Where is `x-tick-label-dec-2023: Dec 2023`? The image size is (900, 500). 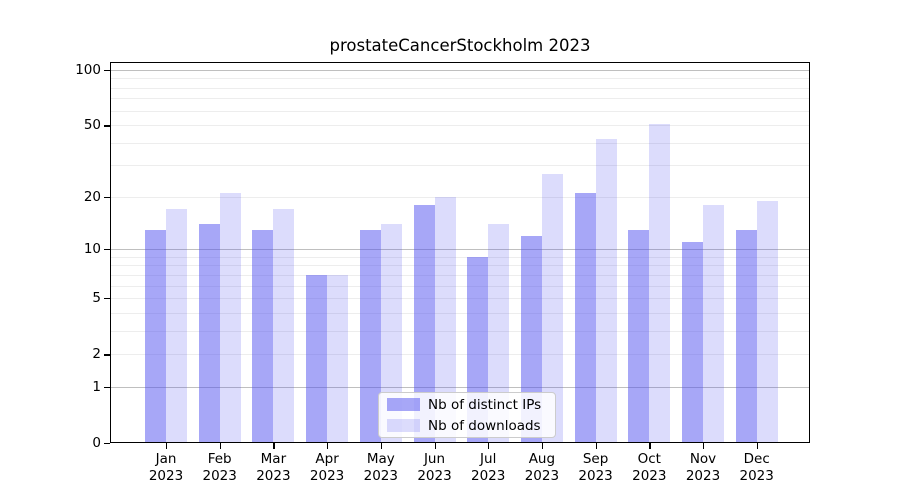
x-tick-label-dec-2023: Dec 2023 is located at coordinates (756, 467).